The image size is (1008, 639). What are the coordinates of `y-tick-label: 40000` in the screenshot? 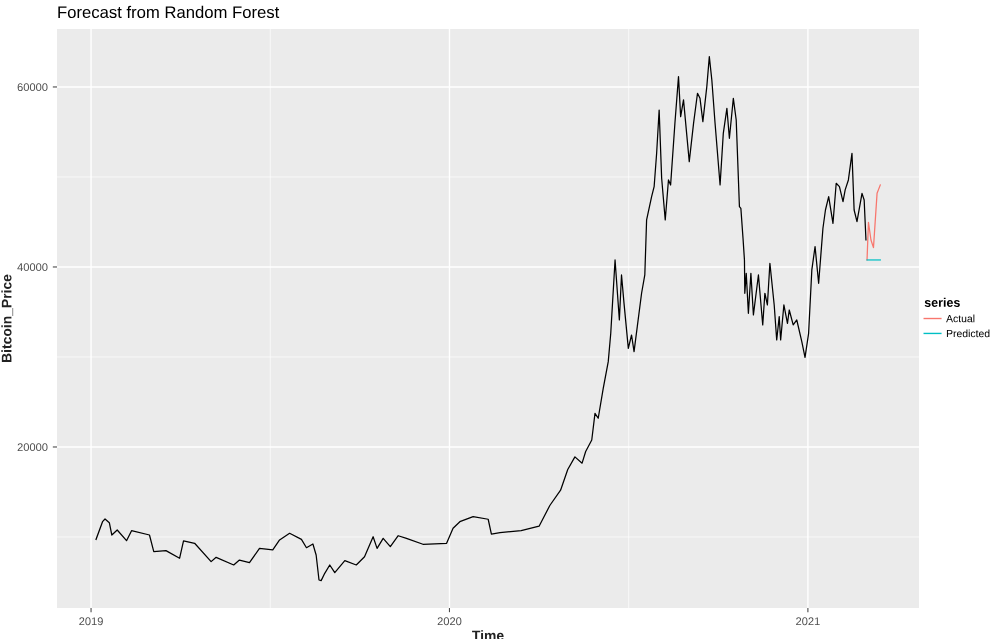 It's located at (32, 267).